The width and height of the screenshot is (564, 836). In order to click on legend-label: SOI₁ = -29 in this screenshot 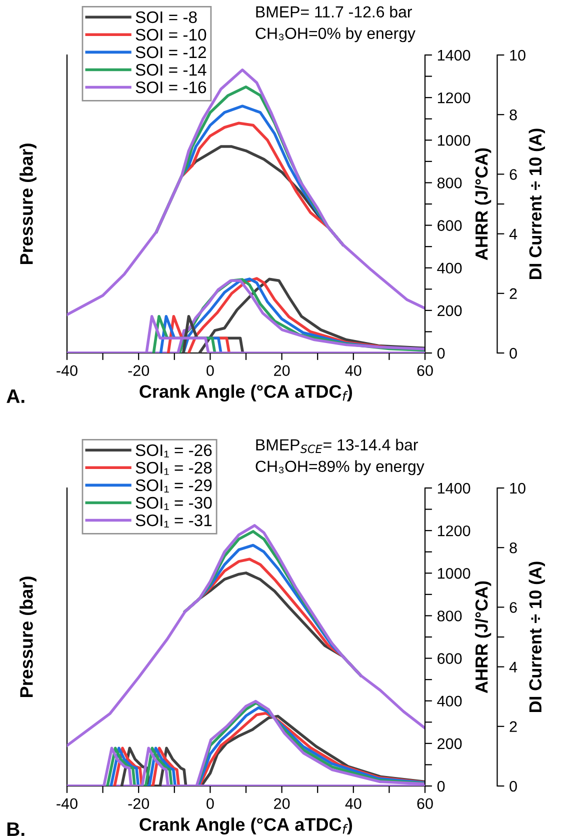, I will do `click(174, 485)`.